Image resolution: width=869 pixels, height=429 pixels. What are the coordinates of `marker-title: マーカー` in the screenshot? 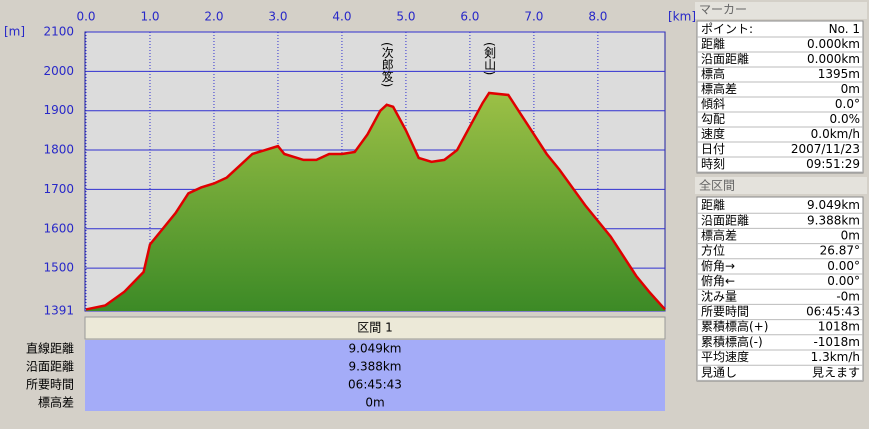 It's located at (723, 10).